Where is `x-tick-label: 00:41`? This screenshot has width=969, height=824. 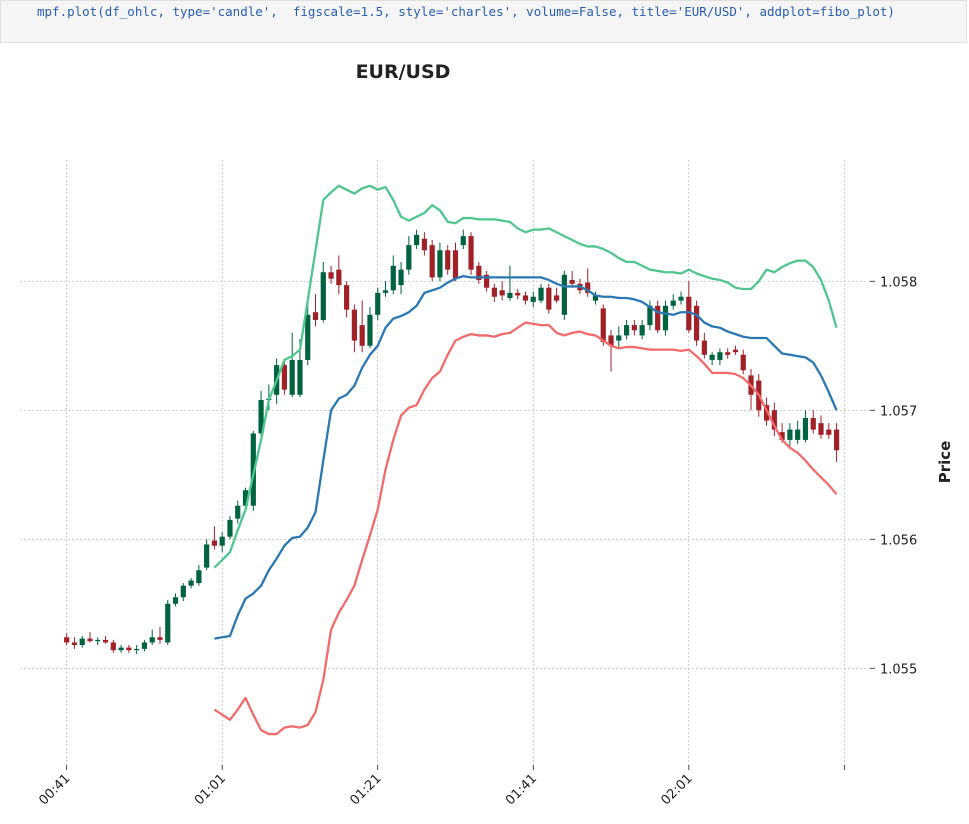
x-tick-label: 00:41 is located at coordinates (54, 789).